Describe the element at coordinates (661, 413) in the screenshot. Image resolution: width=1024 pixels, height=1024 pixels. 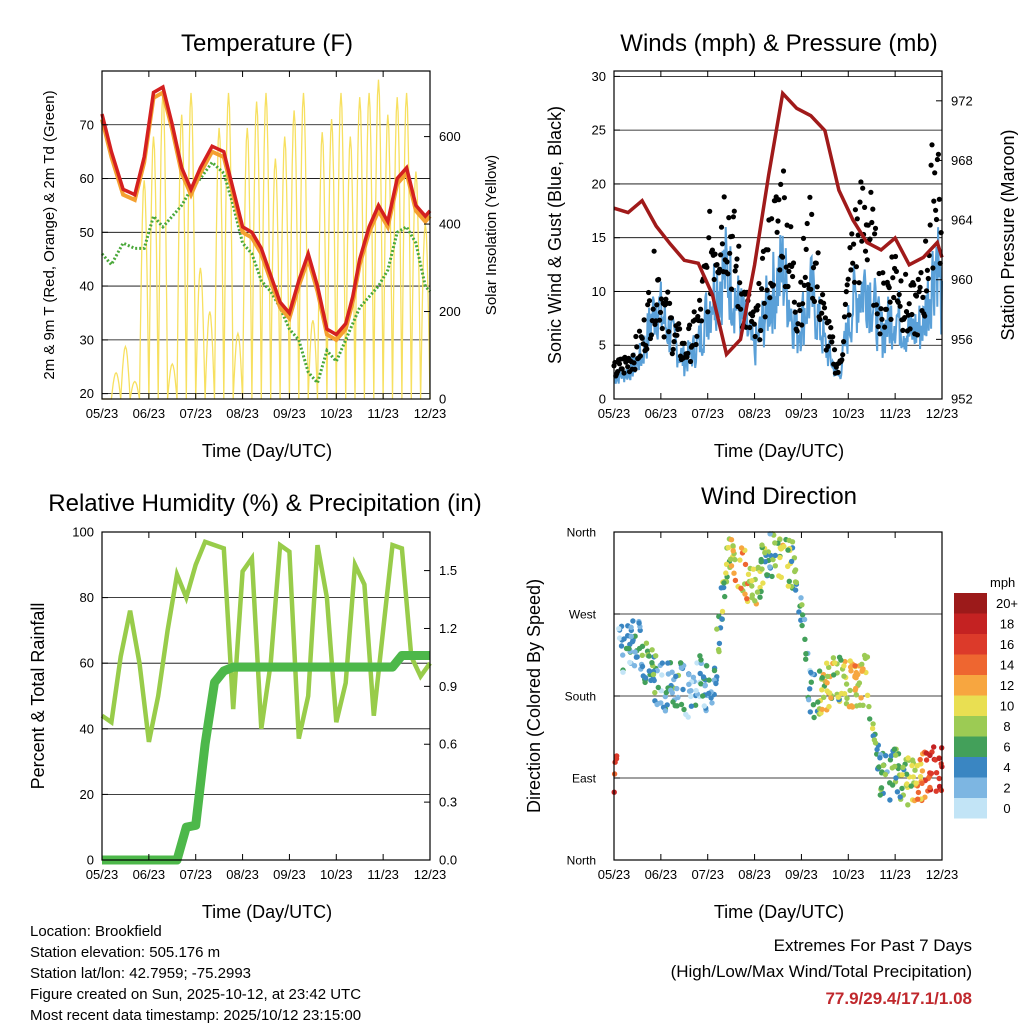
I see `x-tick-label: 06/23` at that location.